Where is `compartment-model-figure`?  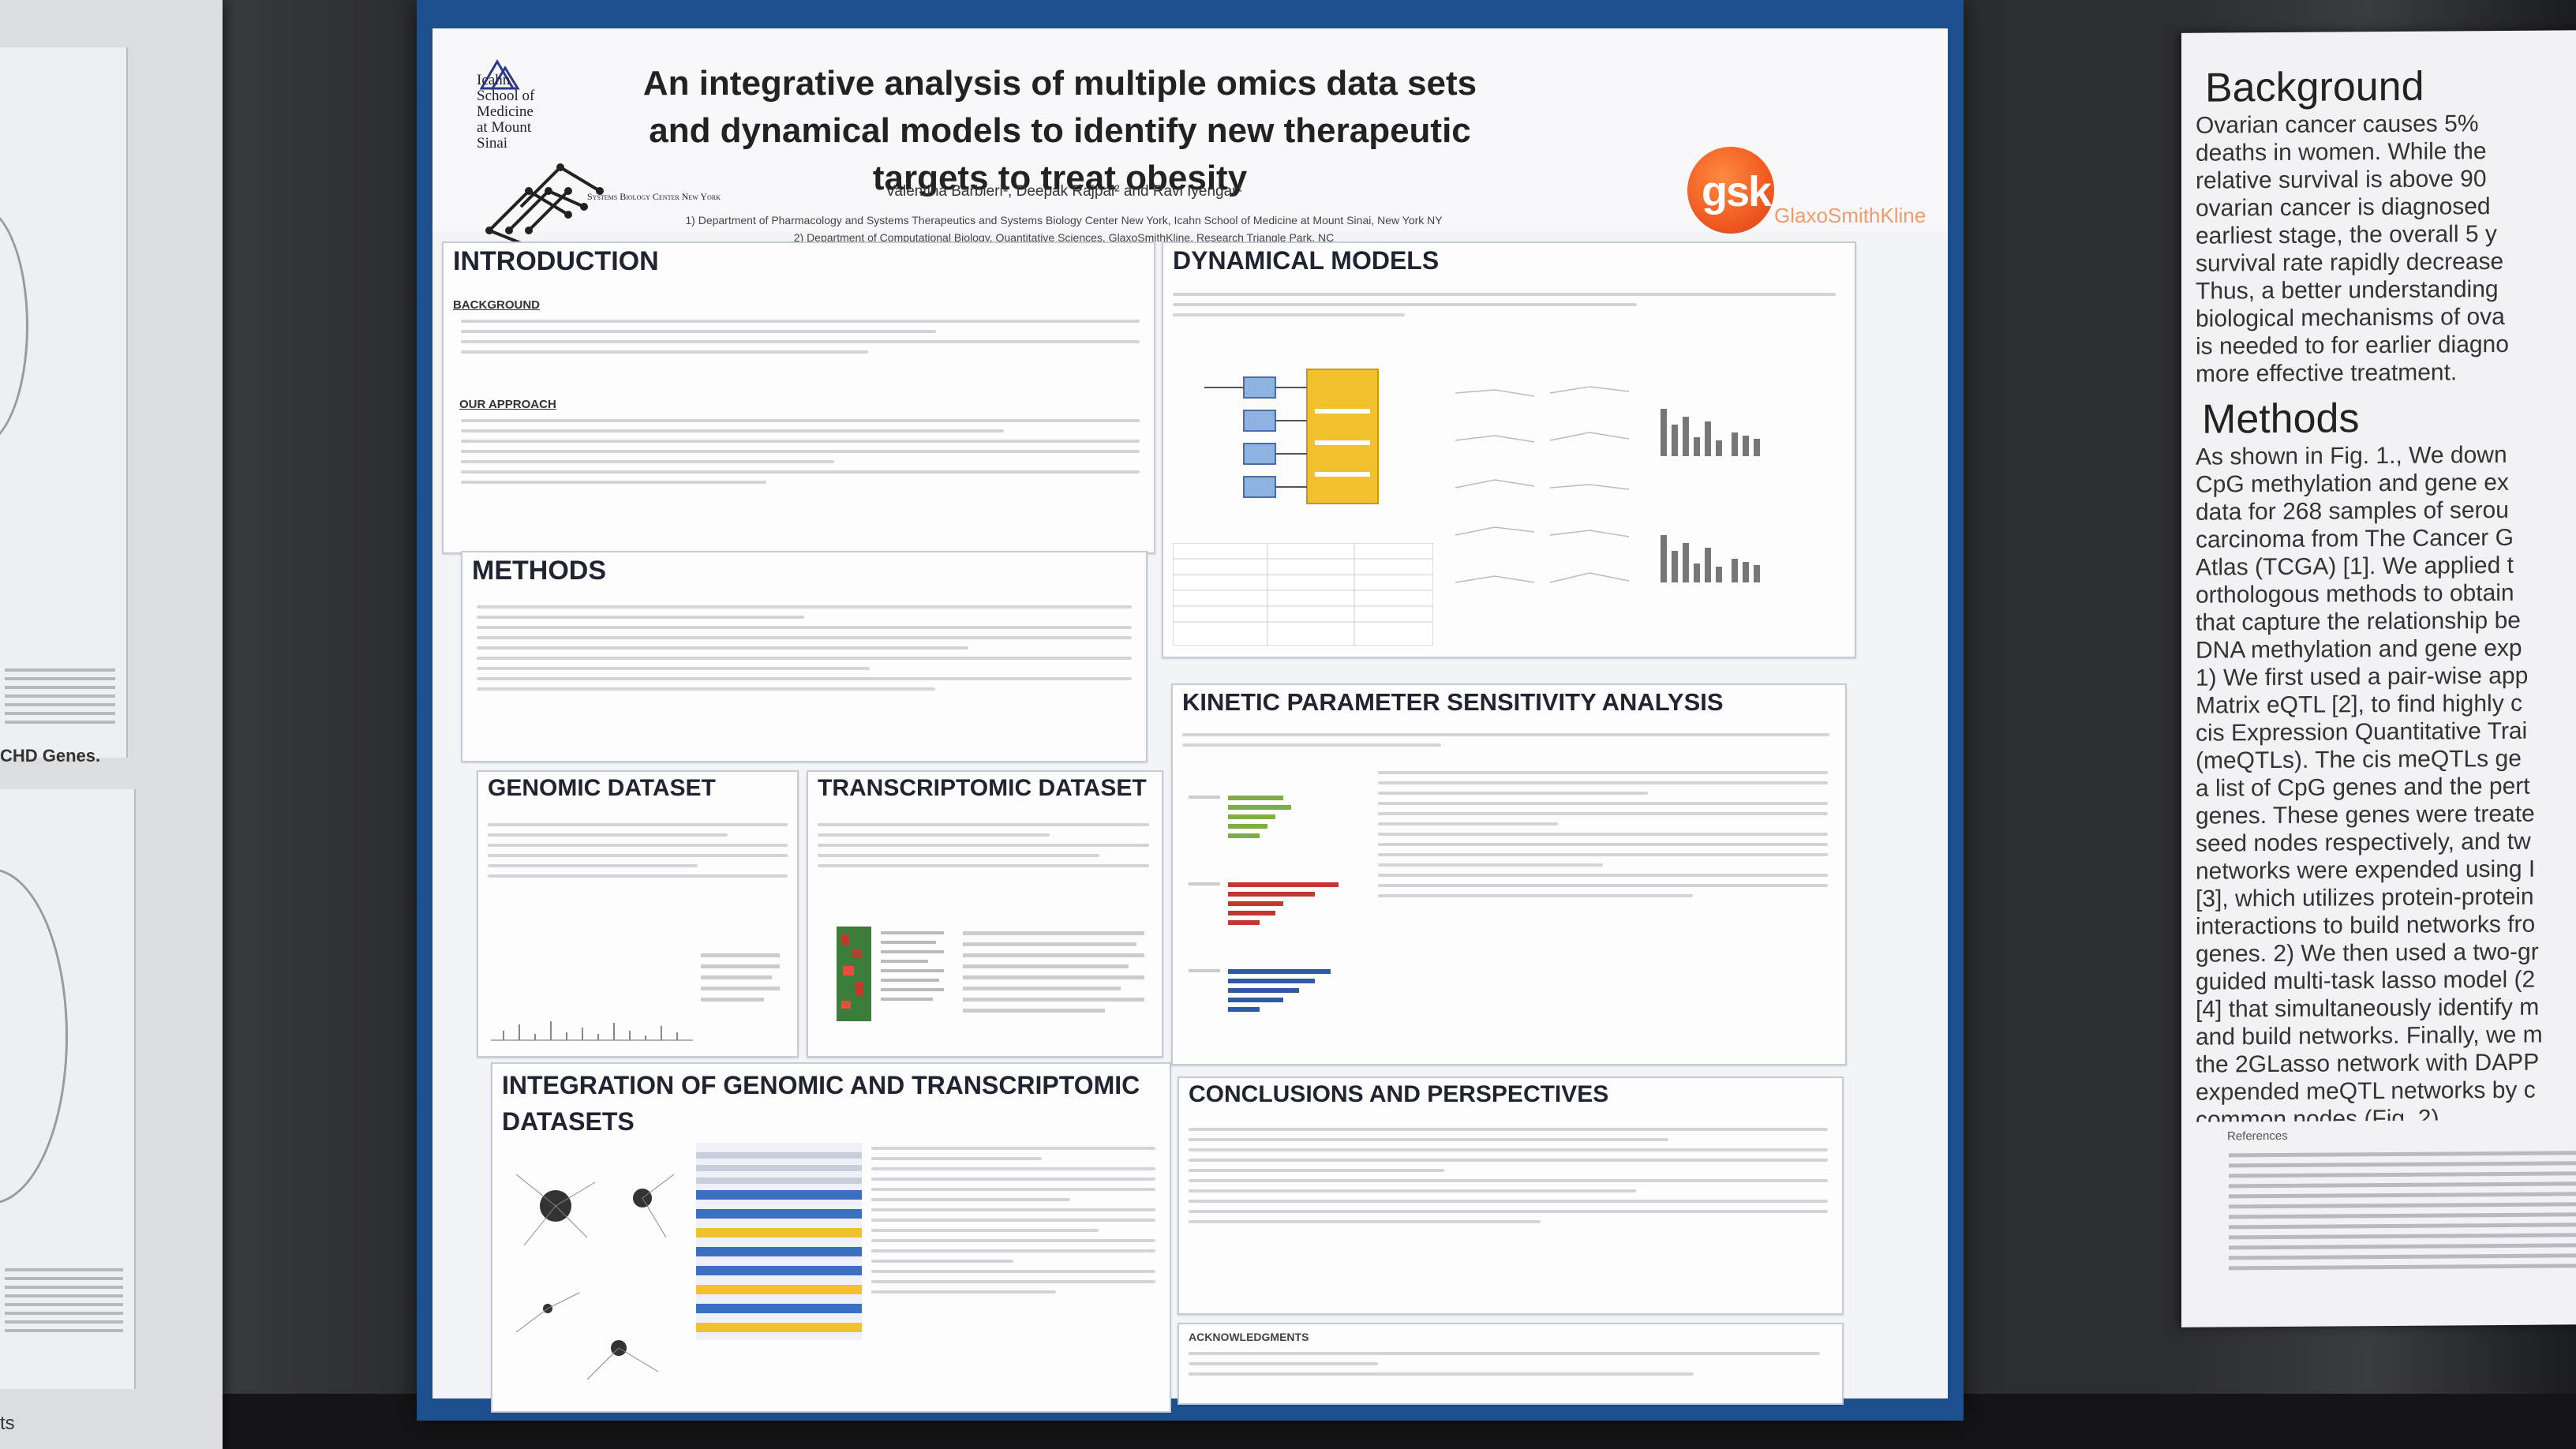
compartment-model-figure is located at coordinates (1291, 436).